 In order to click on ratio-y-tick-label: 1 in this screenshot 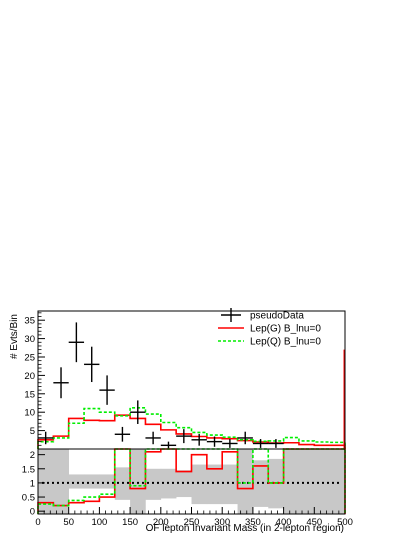, I will do `click(32, 483)`.